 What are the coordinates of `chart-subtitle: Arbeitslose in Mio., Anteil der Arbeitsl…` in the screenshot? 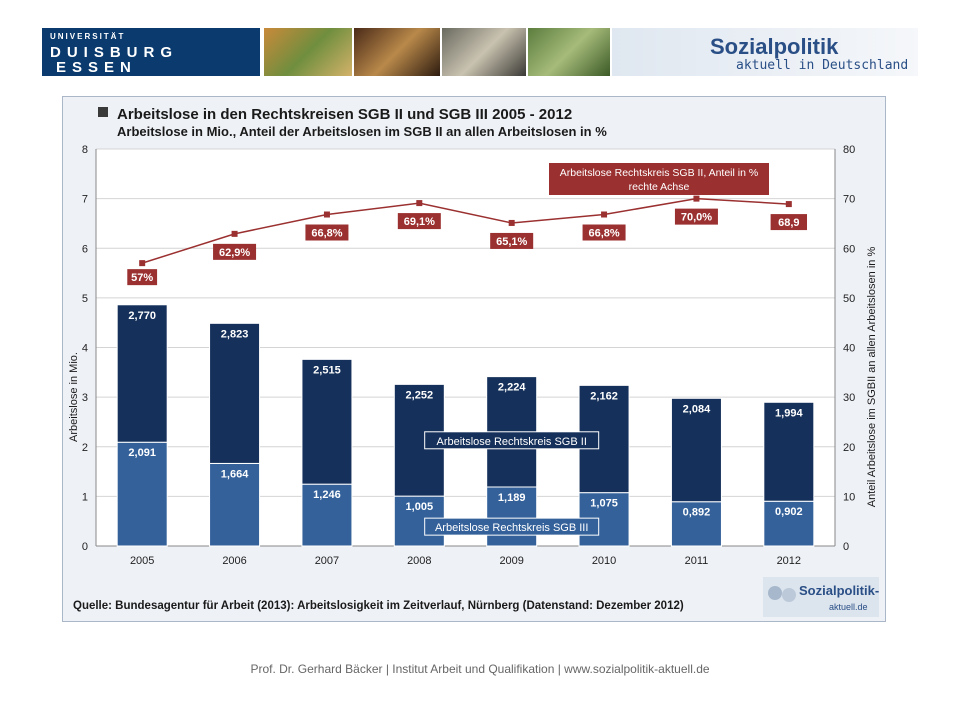 It's located at (362, 131).